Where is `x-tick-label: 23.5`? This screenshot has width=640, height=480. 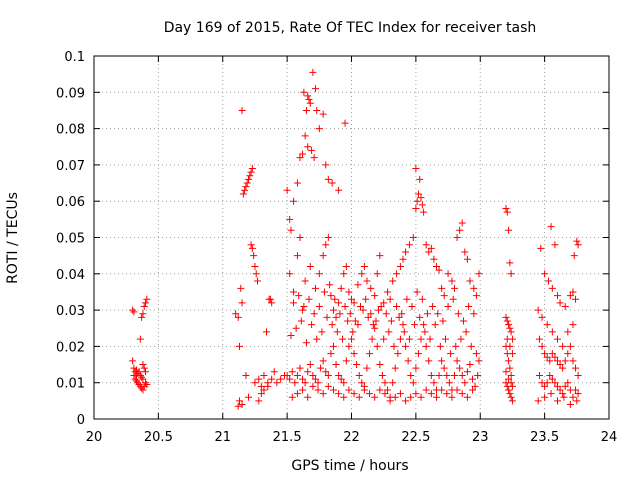 x-tick-label: 23.5 is located at coordinates (544, 437).